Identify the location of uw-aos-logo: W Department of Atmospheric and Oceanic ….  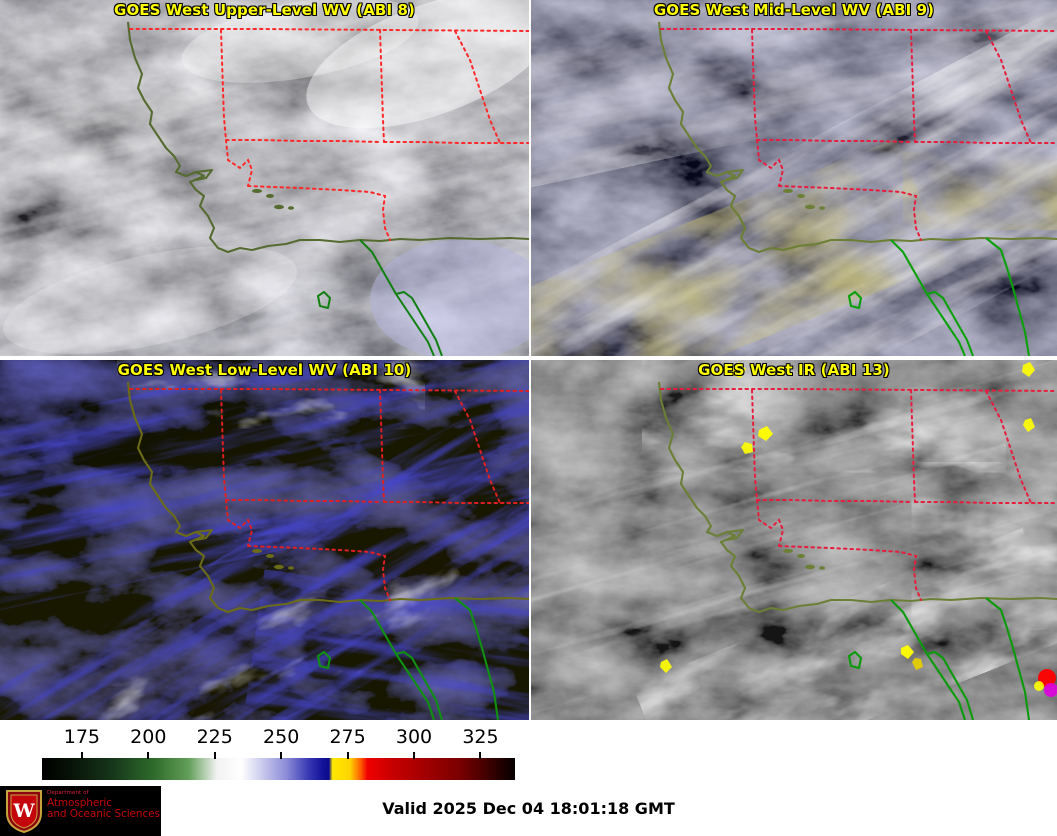
(80, 811).